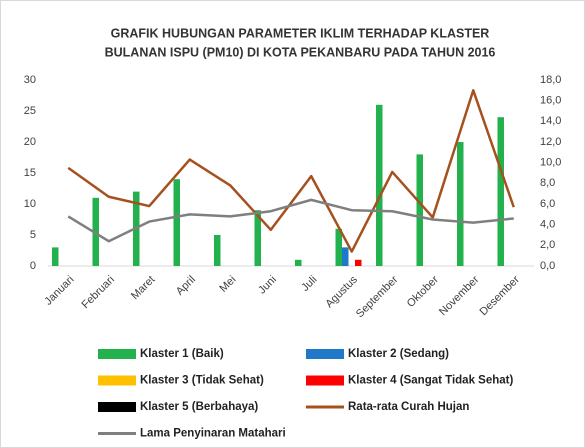 Image resolution: width=585 pixels, height=448 pixels. I want to click on y2-tick-label: 8,0, so click(547, 183).